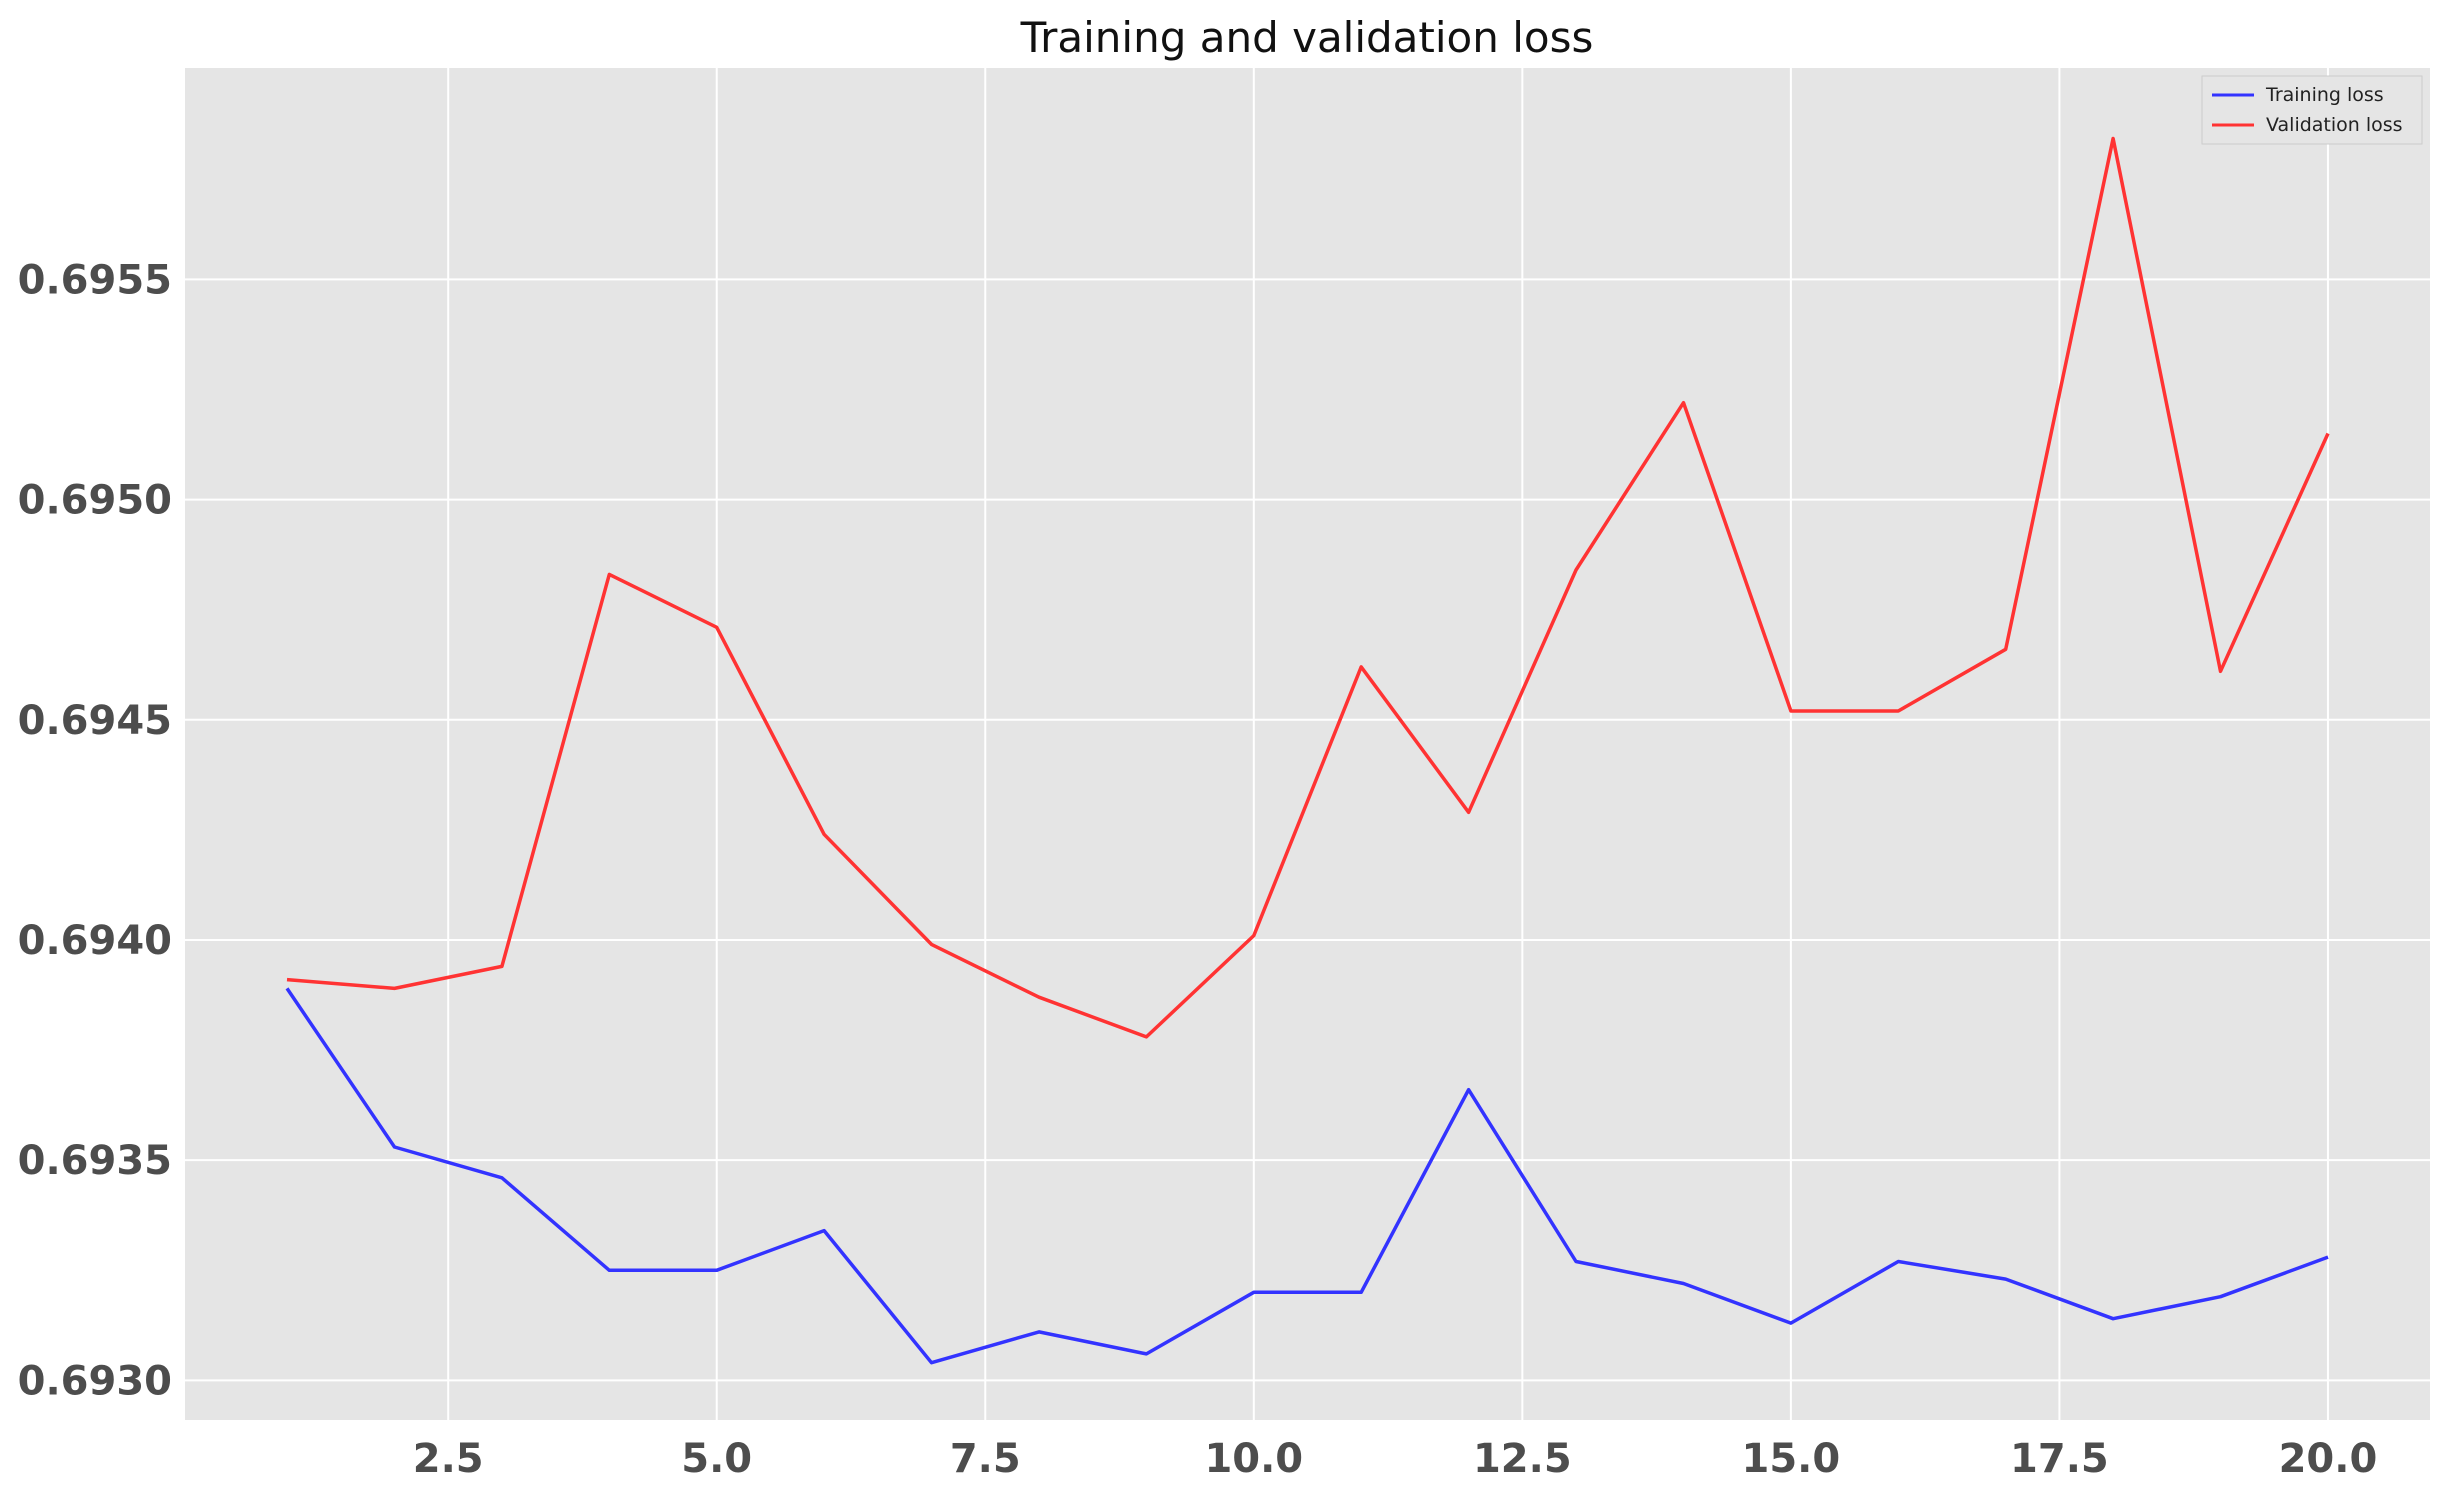 This screenshot has height=1497, width=2448. Describe the element at coordinates (2334, 125) in the screenshot. I see `legend-label-validation: Validation loss` at that location.